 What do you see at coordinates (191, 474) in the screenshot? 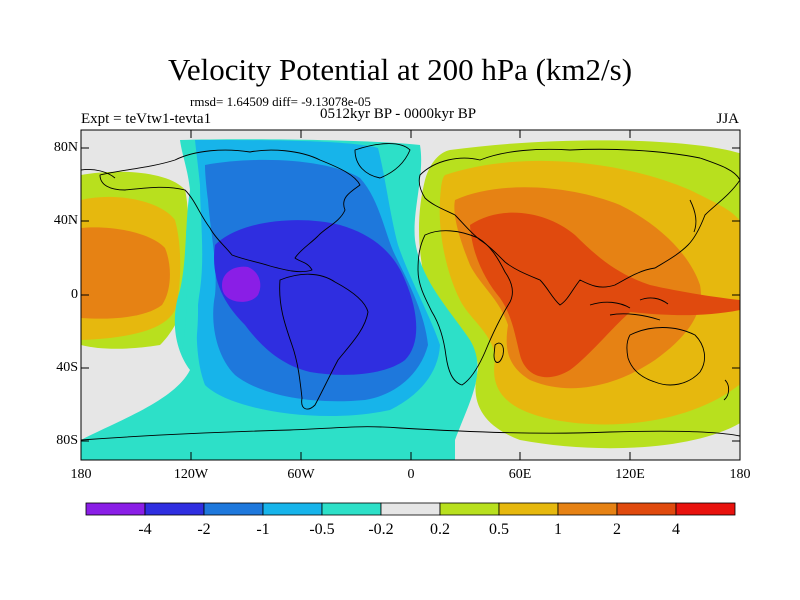
I see `x-tick-label: 120W` at bounding box center [191, 474].